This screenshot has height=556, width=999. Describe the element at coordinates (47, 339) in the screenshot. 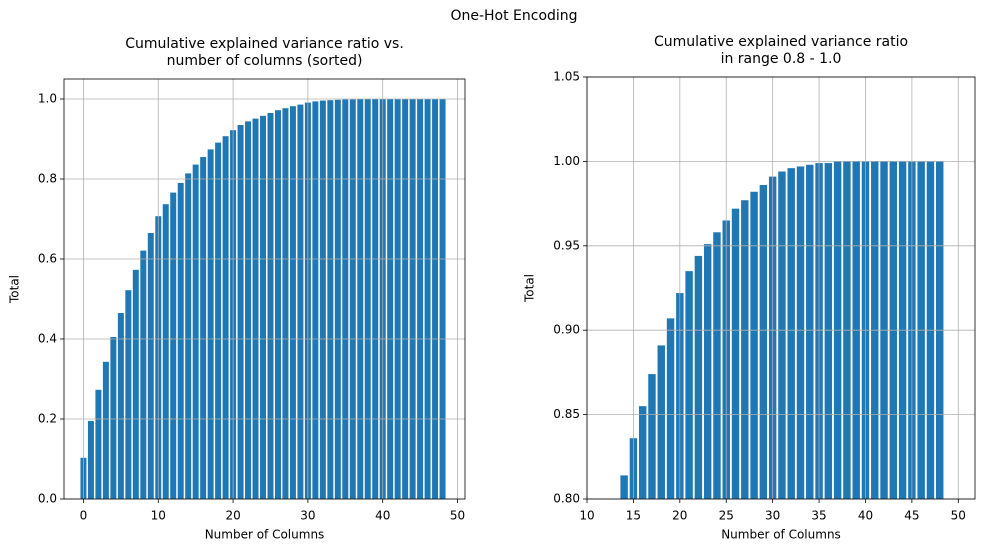

I see `y-tick-label: 0.4` at that location.